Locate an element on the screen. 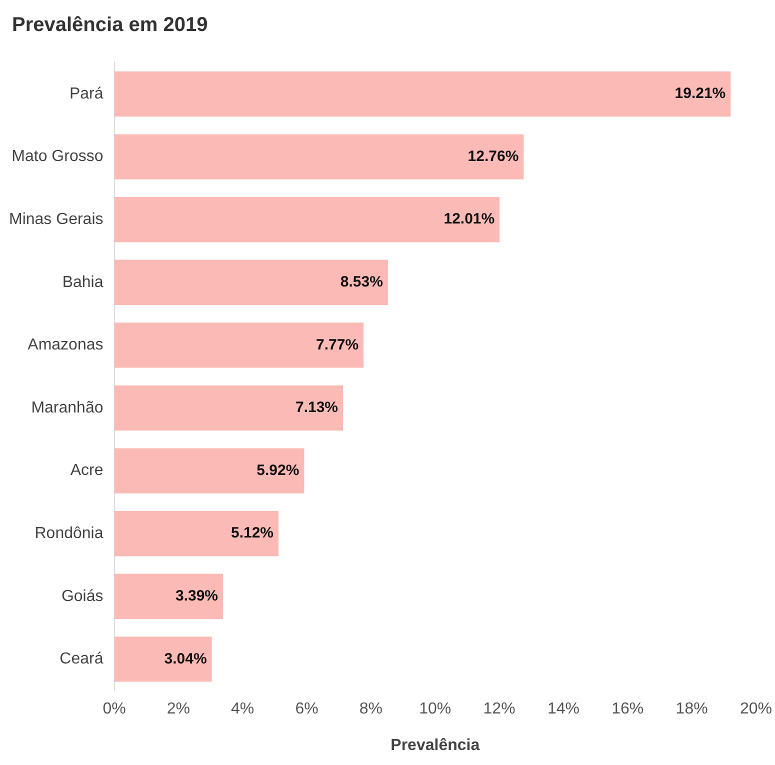  y-tick-label: Acre is located at coordinates (87, 471).